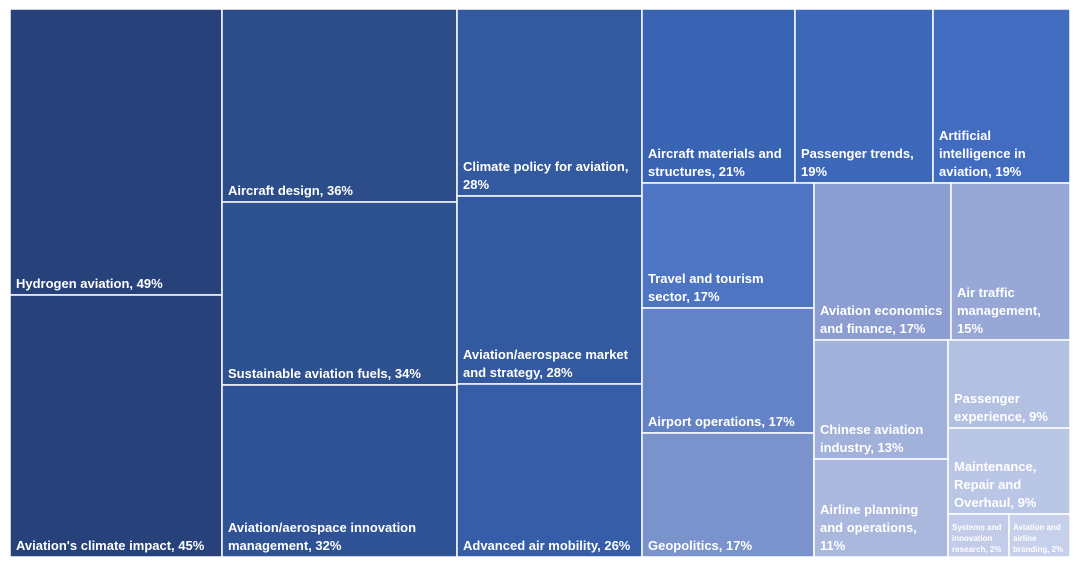 The image size is (1080, 568). Describe the element at coordinates (995, 484) in the screenshot. I see `tile-label-maintenance-repair-and-overhaul: Maintenance, Repair and Overhaul, 9%` at that location.